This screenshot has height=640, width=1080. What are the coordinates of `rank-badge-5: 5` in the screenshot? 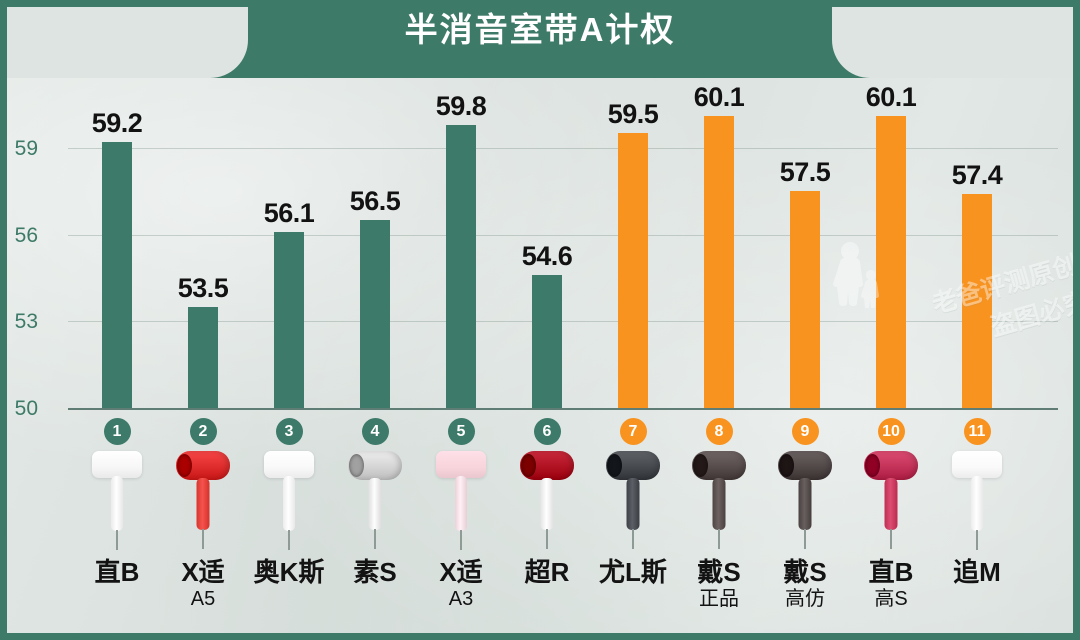 It's located at (461, 431).